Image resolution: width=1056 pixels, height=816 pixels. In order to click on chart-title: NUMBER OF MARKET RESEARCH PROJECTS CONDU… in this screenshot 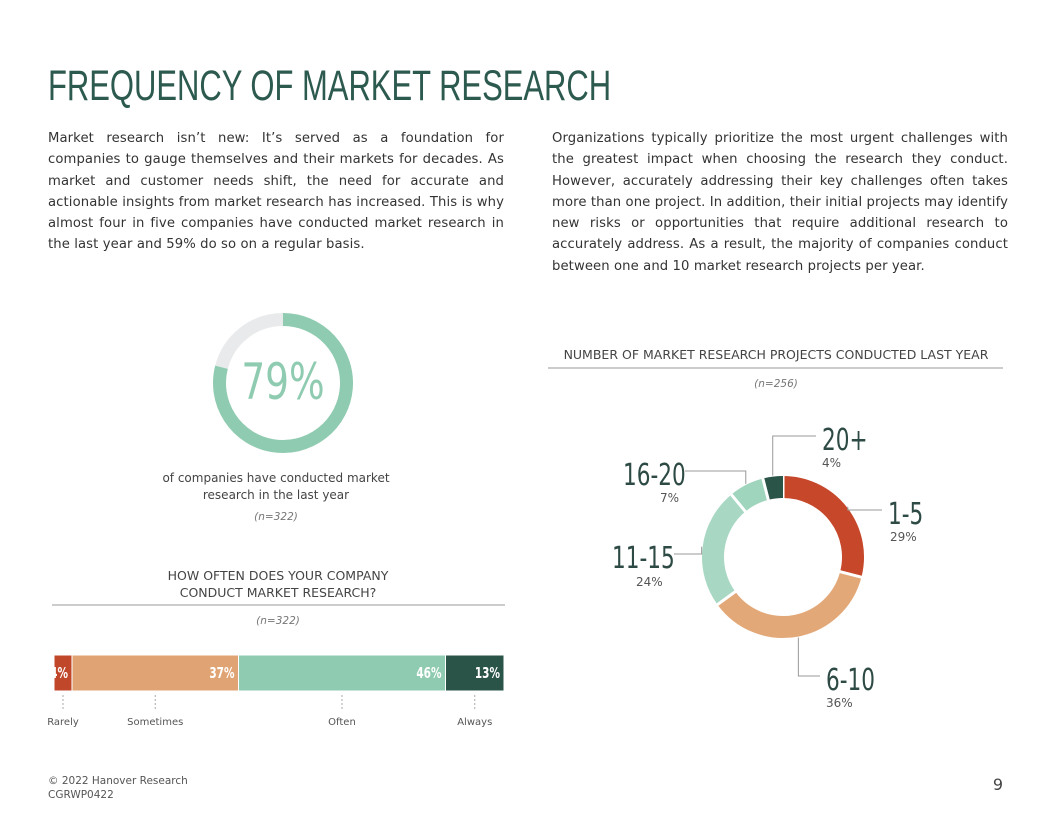, I will do `click(776, 354)`.